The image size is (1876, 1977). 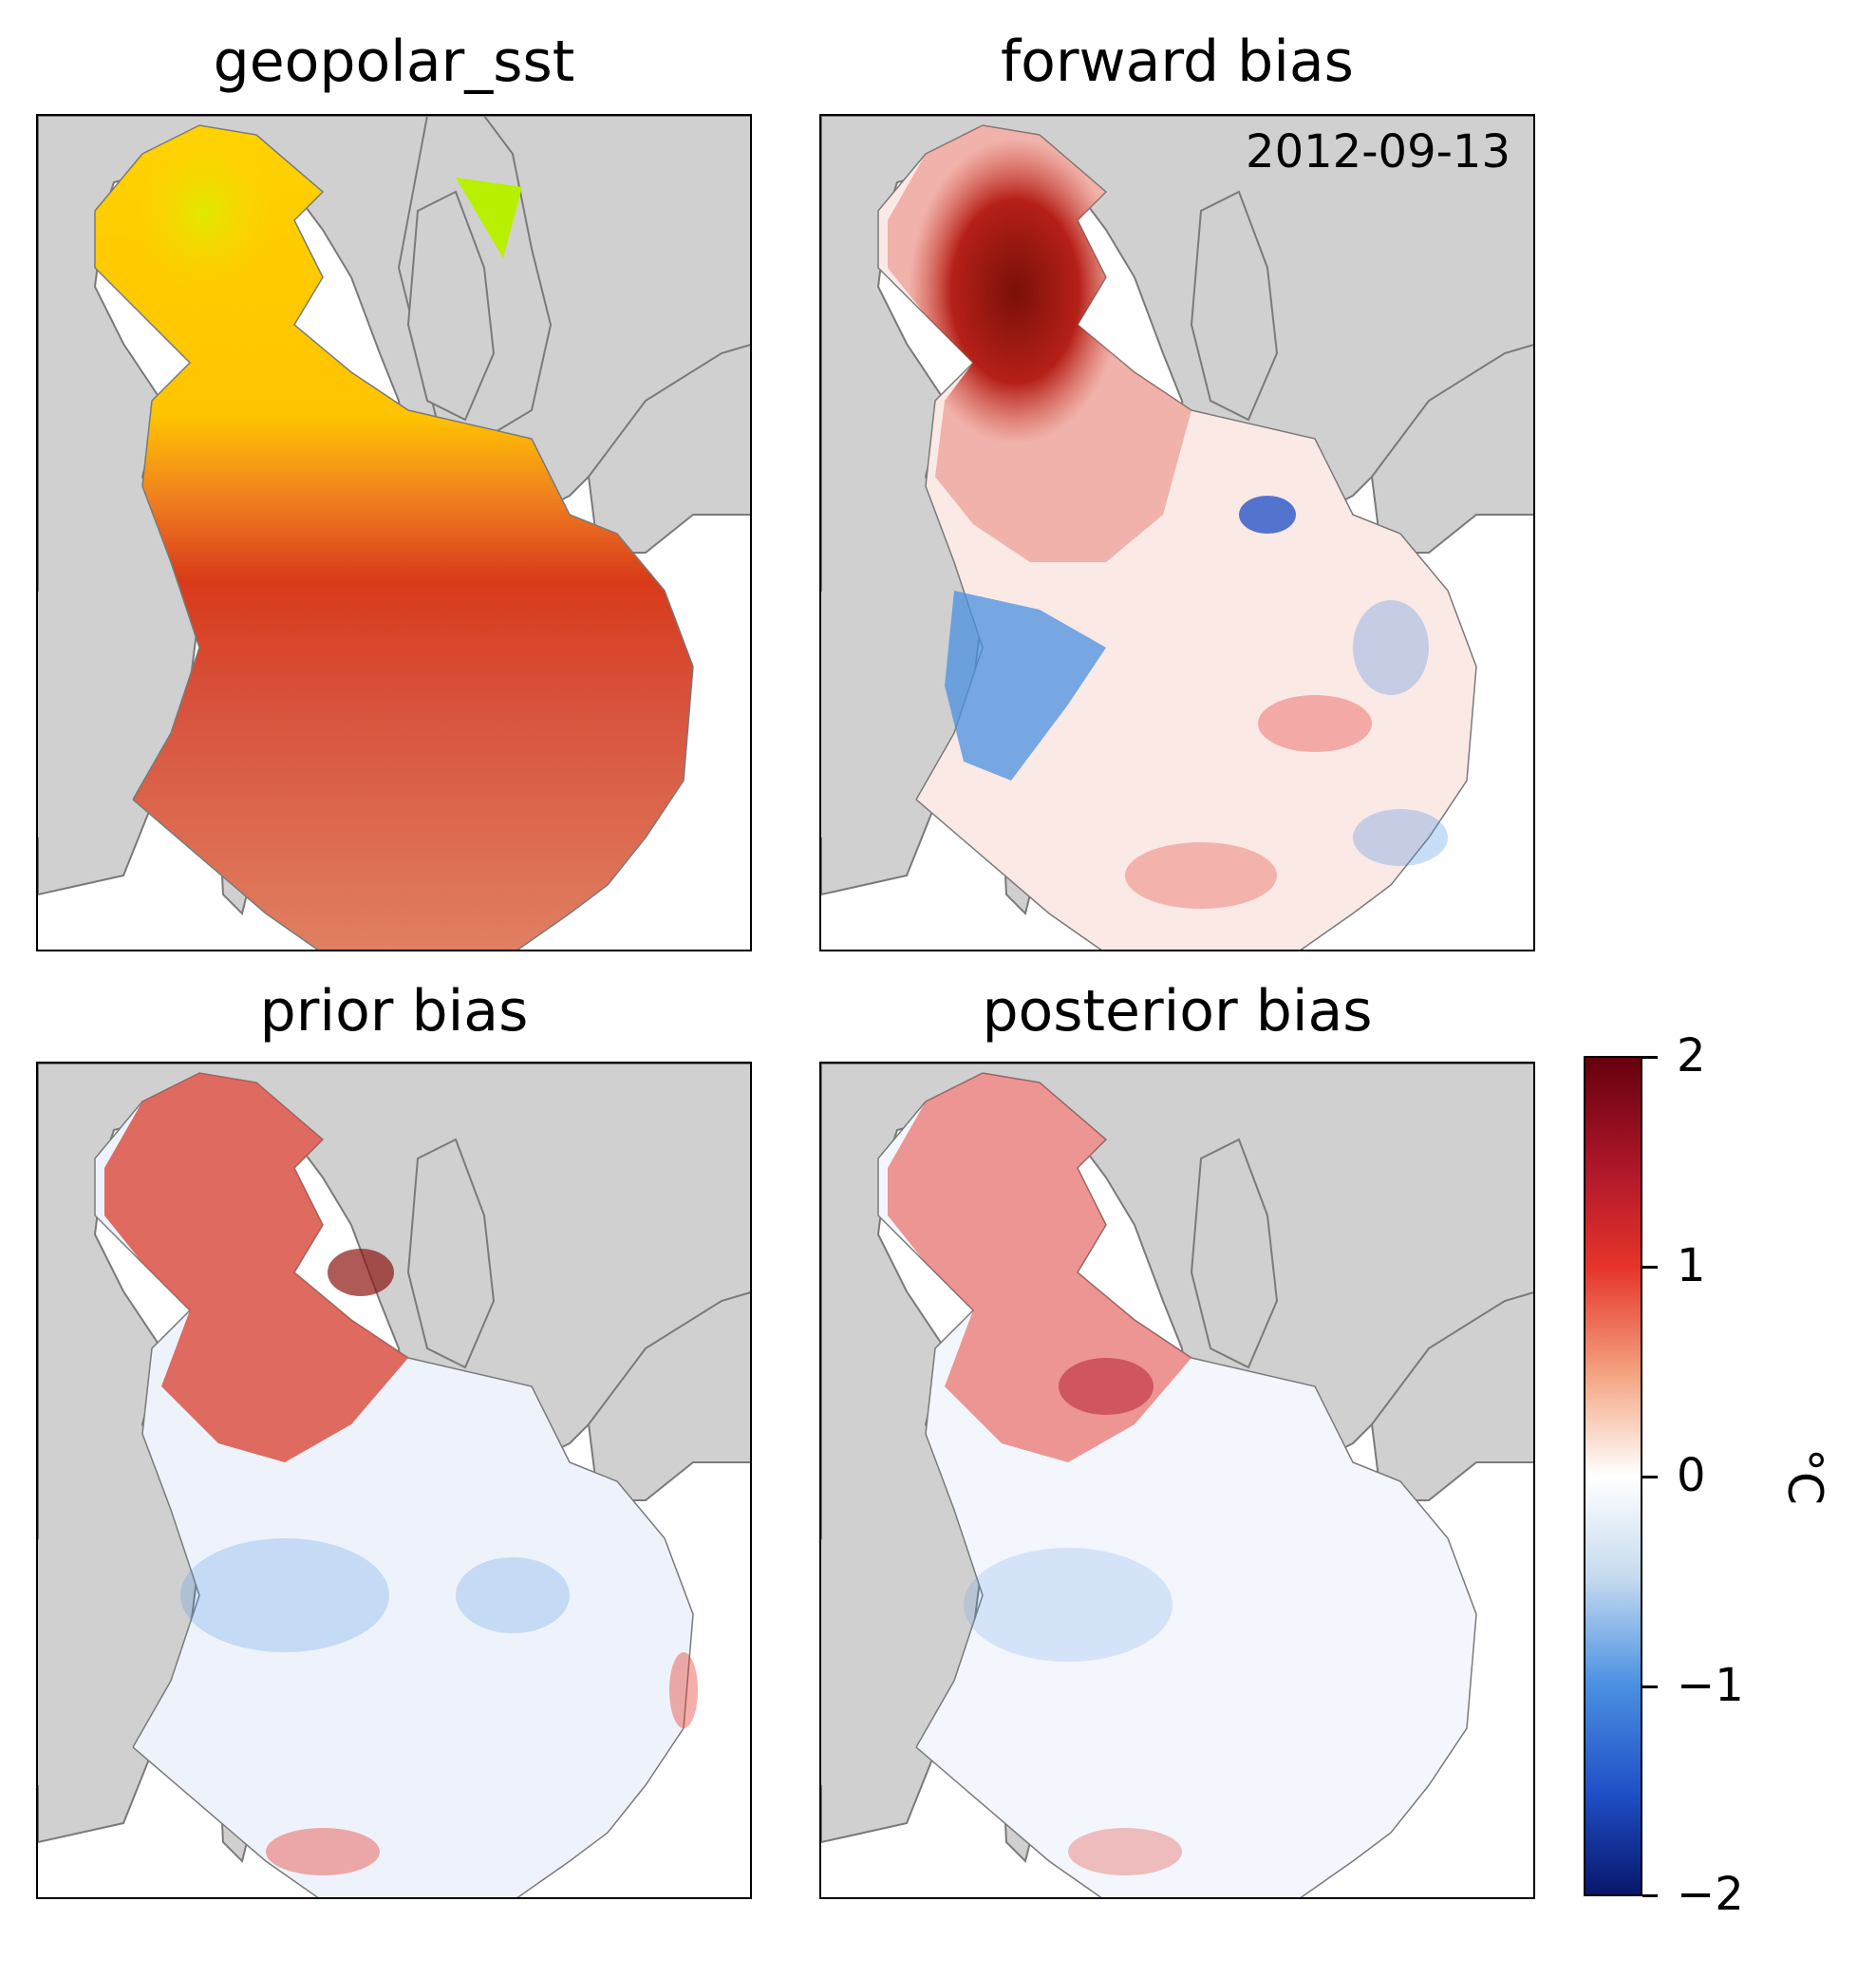 What do you see at coordinates (1177, 1011) in the screenshot?
I see `panel-title-posterior: posterior bias` at bounding box center [1177, 1011].